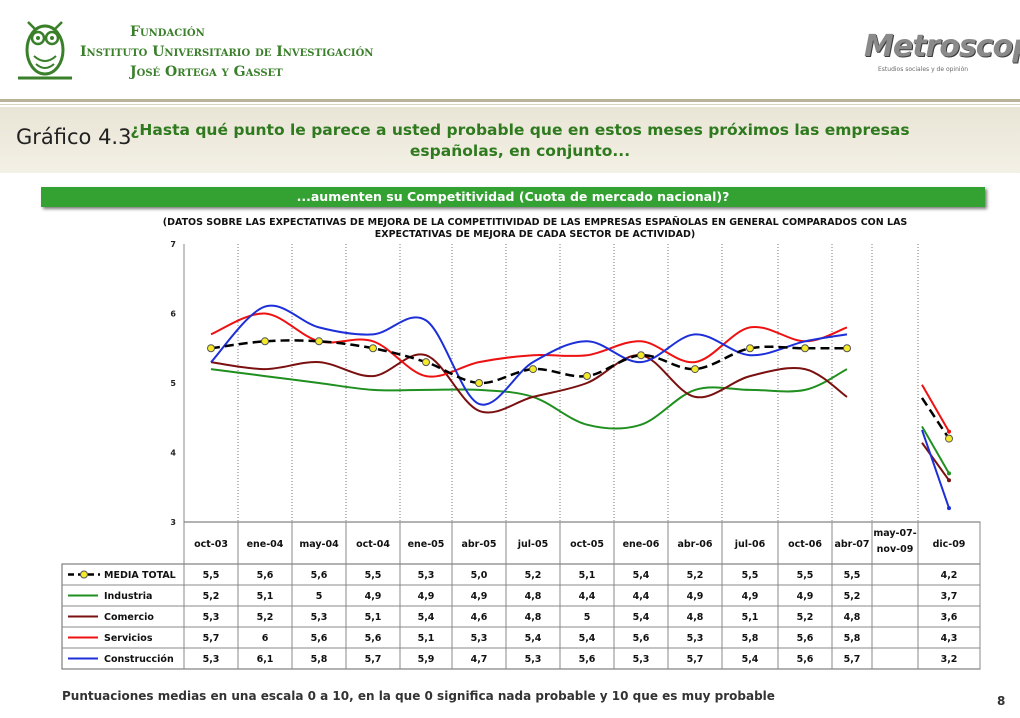  Describe the element at coordinates (173, 383) in the screenshot. I see `y-tick-label: 5` at that location.